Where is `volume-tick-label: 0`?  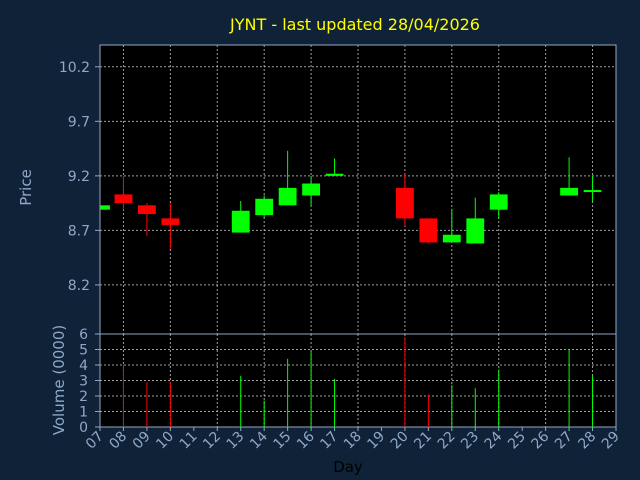 volume-tick-label: 0 is located at coordinates (83, 428).